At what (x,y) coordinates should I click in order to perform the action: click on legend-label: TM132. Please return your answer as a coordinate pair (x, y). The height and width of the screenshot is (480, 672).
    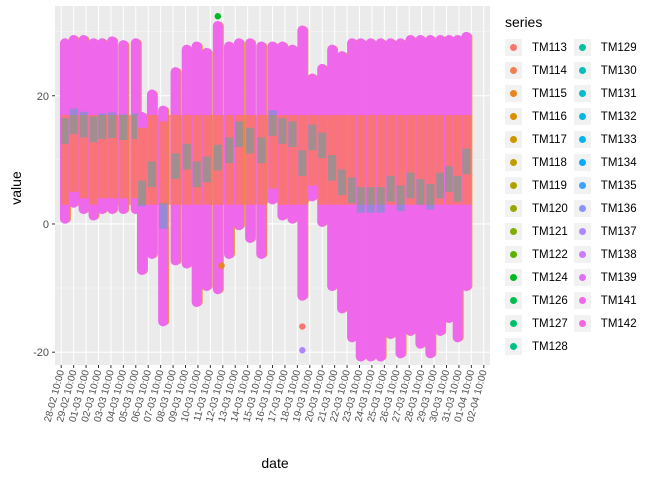
    Looking at the image, I should click on (618, 116).